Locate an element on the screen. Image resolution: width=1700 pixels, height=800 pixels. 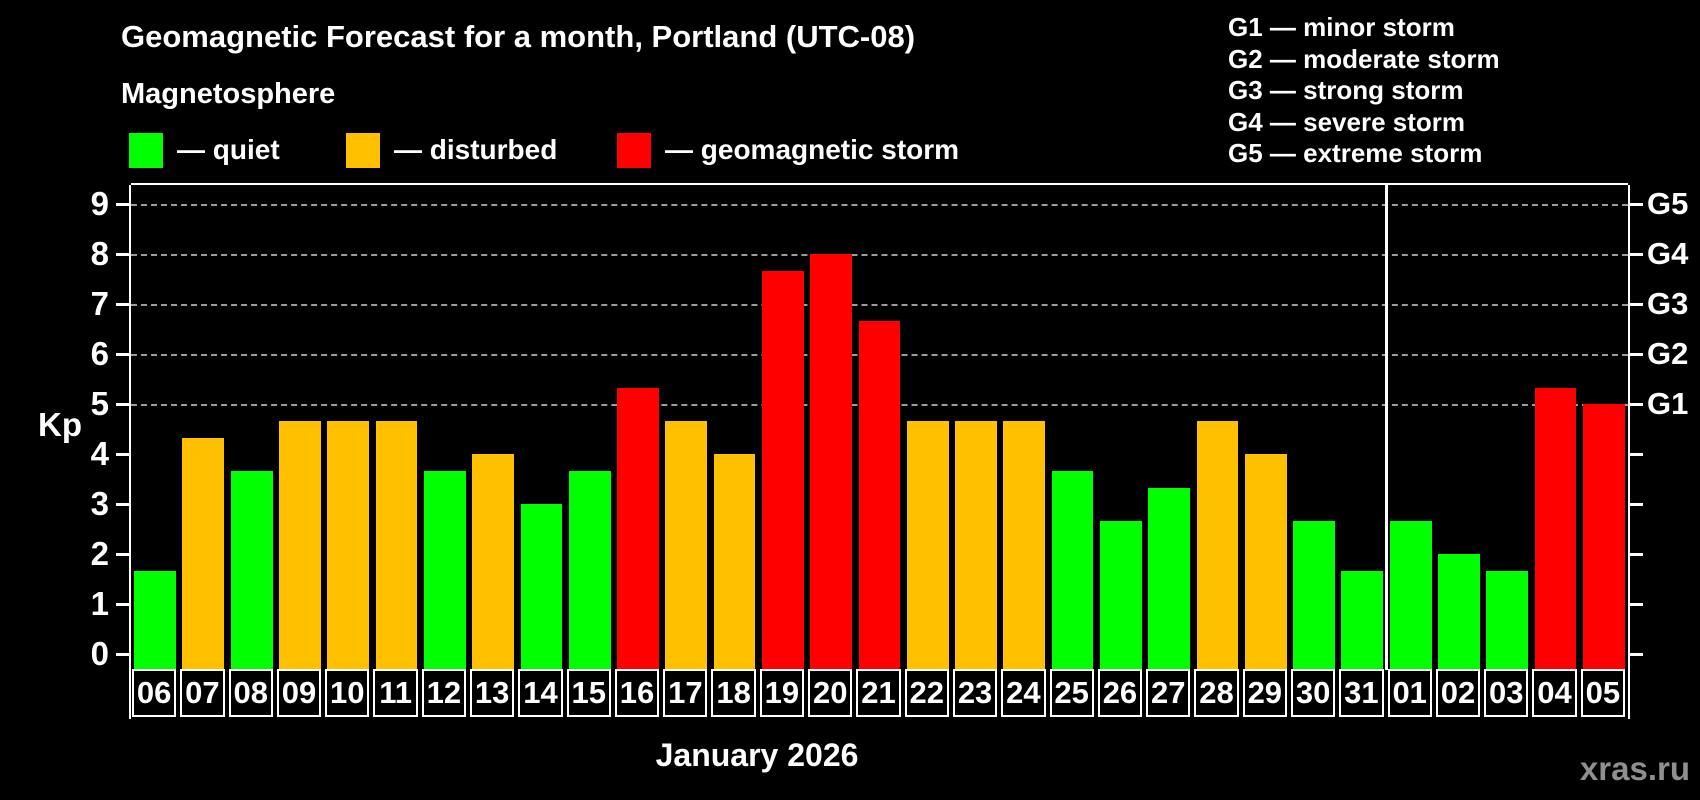
day-cell-31: 31 is located at coordinates (1361, 693).